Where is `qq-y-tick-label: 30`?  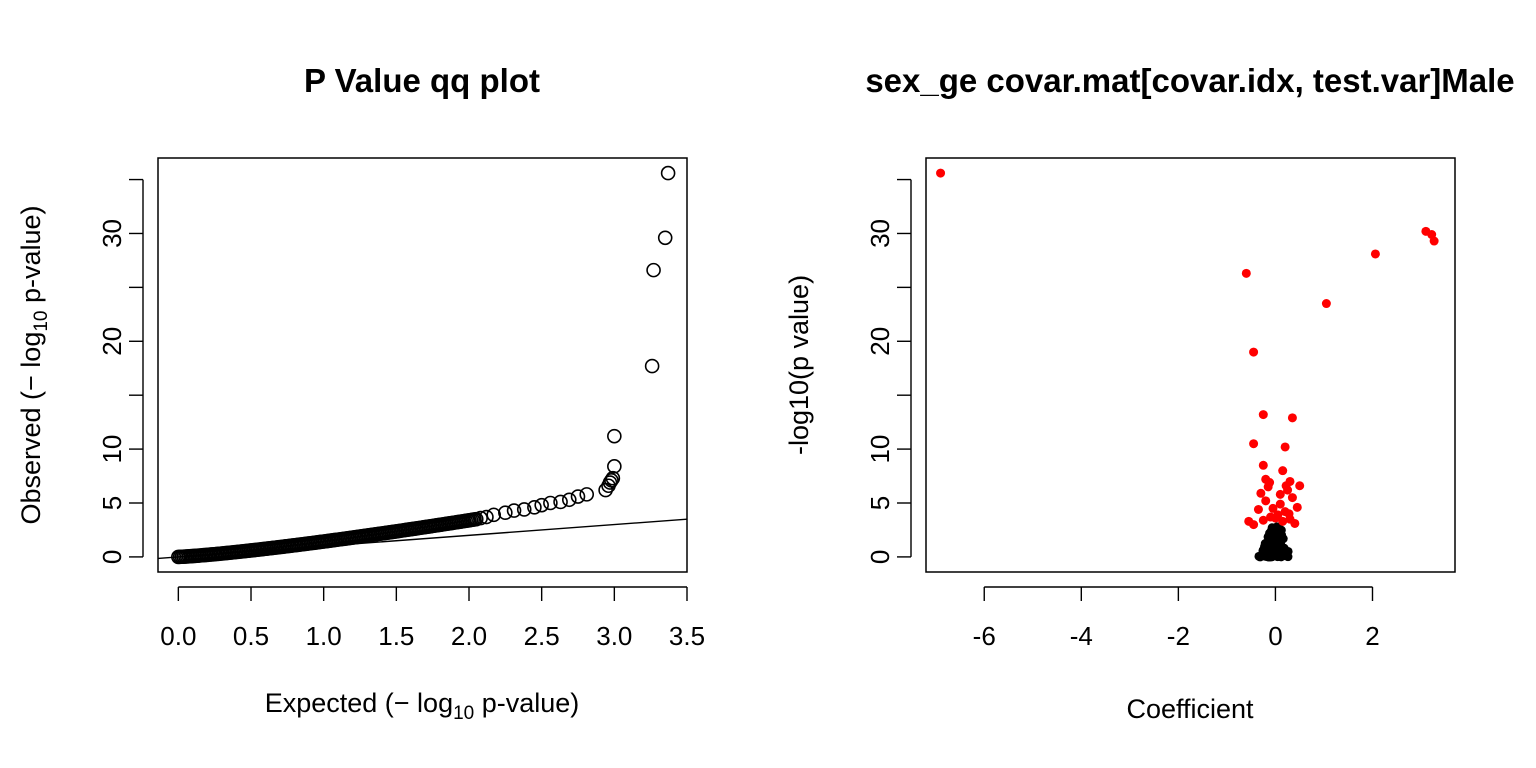 qq-y-tick-label: 30 is located at coordinates (112, 233).